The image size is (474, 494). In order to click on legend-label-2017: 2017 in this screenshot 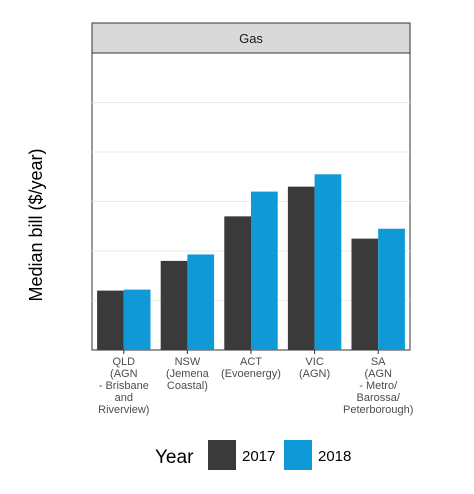, I will do `click(258, 456)`.